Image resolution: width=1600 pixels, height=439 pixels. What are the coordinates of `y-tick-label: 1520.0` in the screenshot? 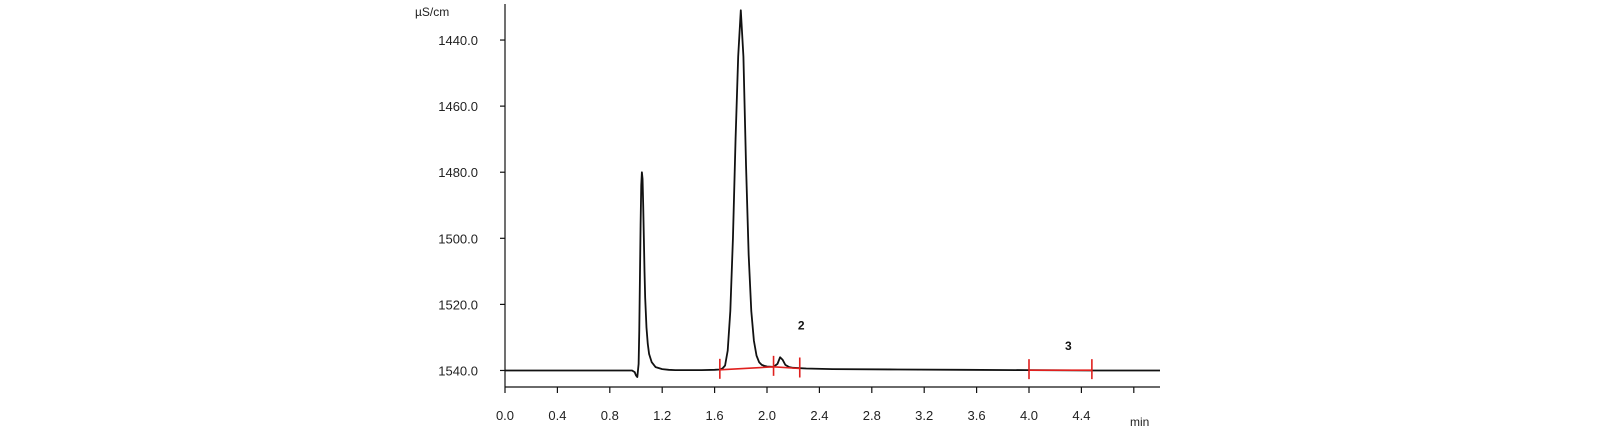 It's located at (458, 304).